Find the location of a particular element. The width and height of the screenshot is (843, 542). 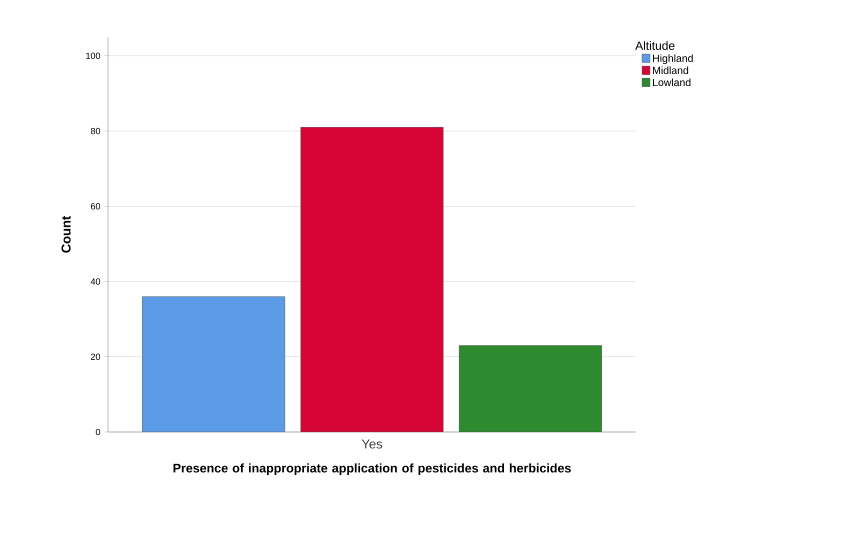

legend-title: Altitude is located at coordinates (654, 45).